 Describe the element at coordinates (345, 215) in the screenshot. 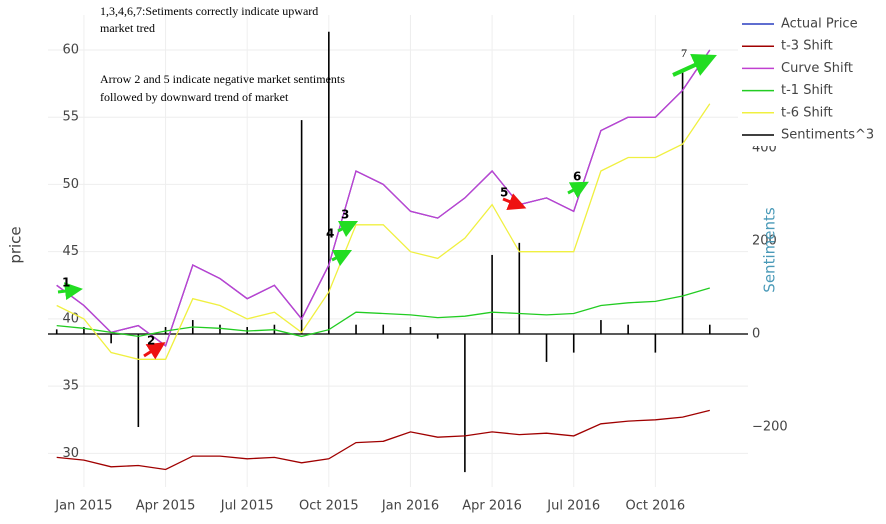

I see `arrow-label: 3` at that location.